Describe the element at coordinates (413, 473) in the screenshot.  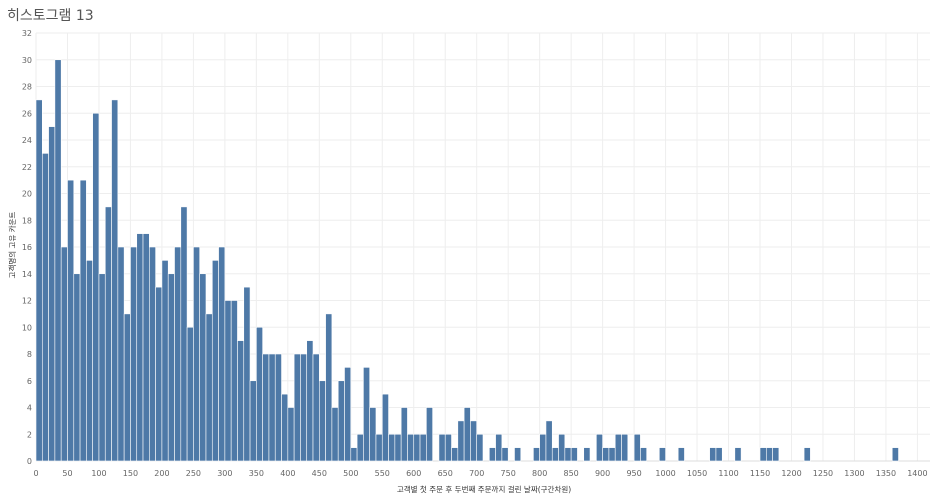
I see `x-tick-label: 600` at that location.